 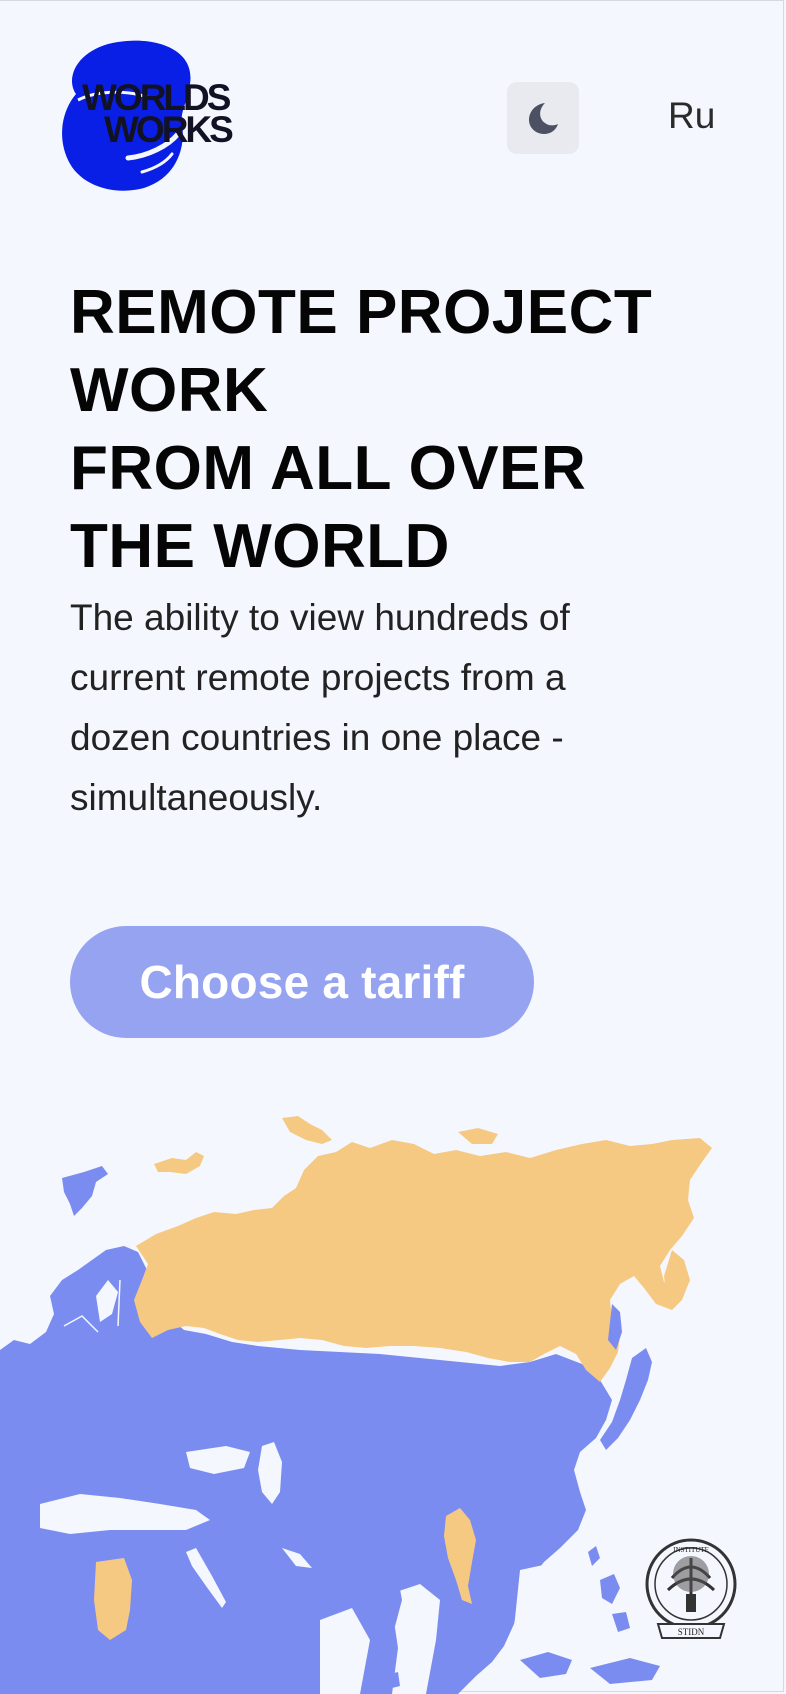 I want to click on seal-top-text: INSTITUTE, so click(x=691, y=1550).